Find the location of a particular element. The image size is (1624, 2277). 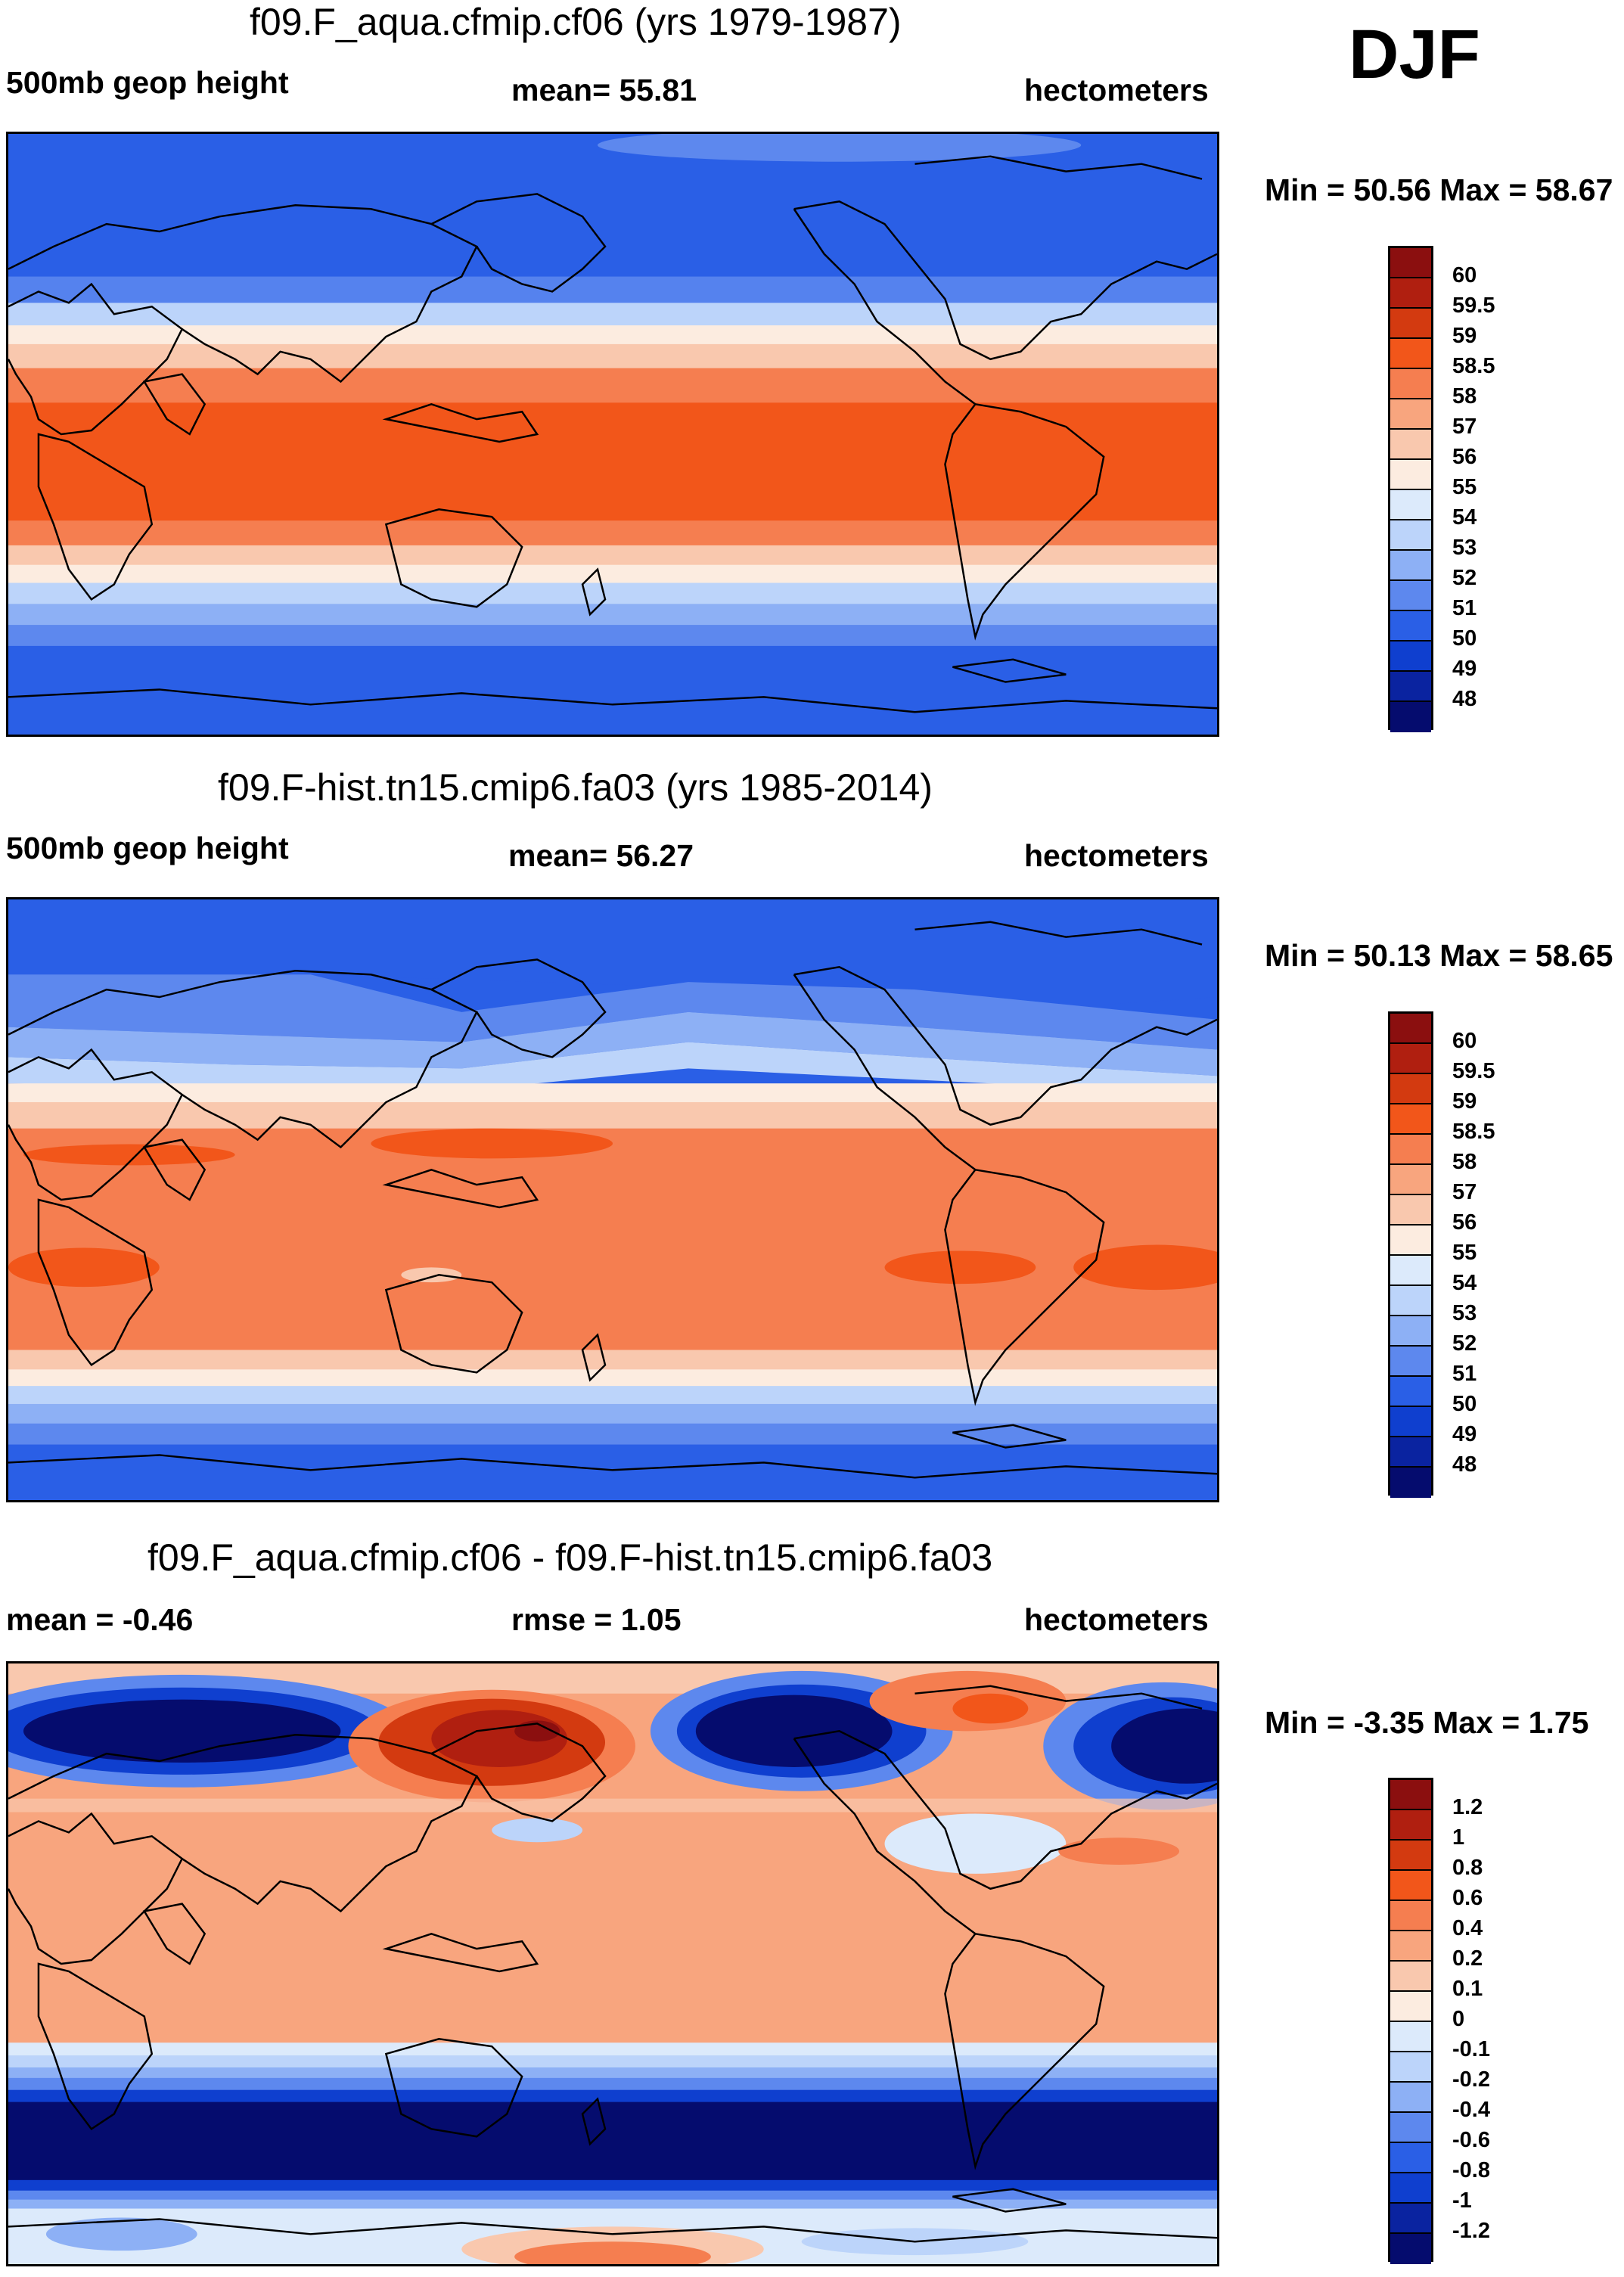

colorbar-tick-label: 58.5 is located at coordinates (1473, 1132).